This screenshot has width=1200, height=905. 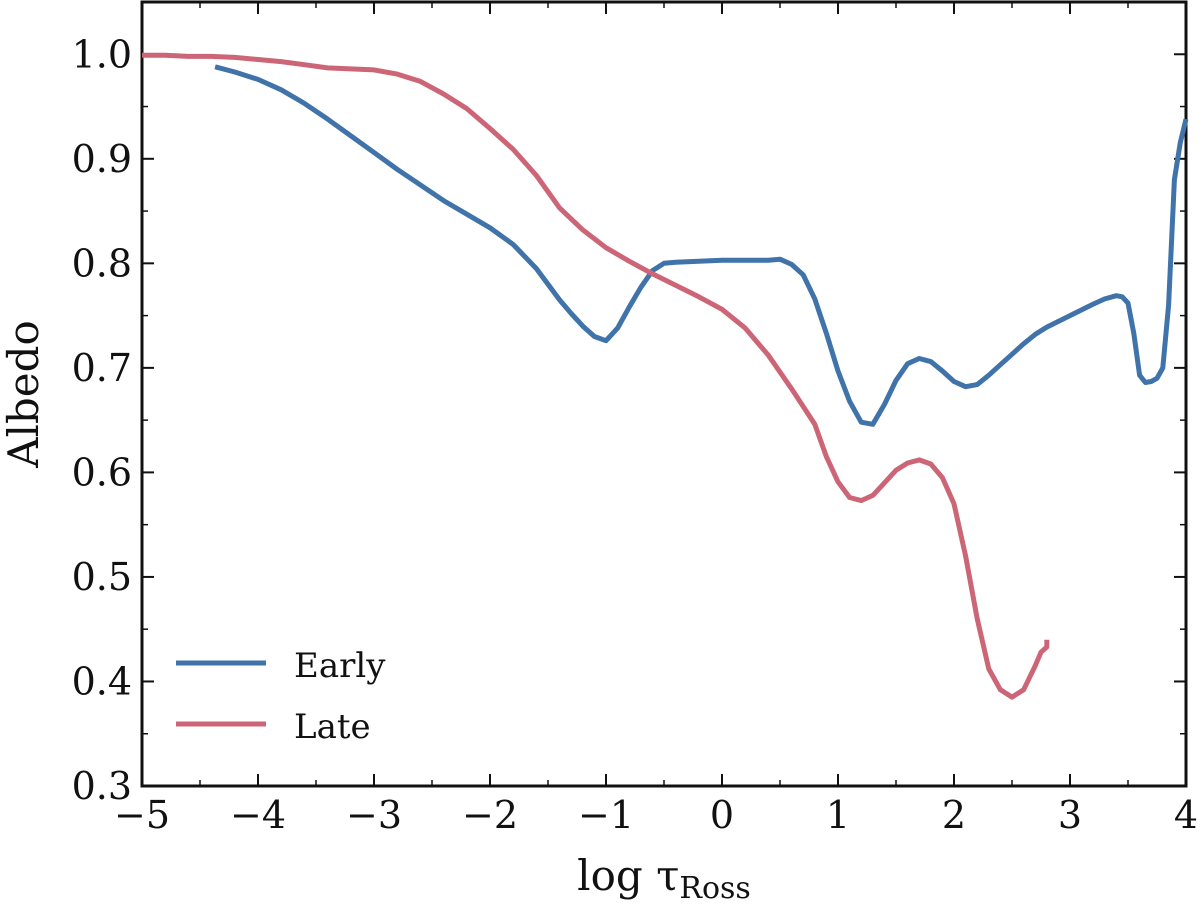 I want to click on x-tick-label: 1, so click(x=838, y=815).